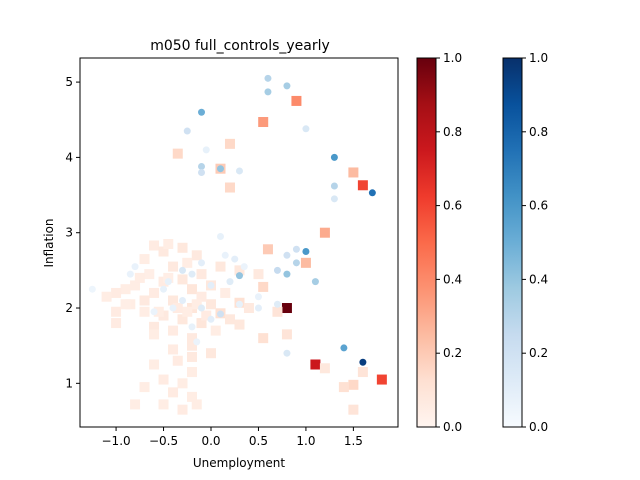 Image resolution: width=640 pixels, height=480 pixels. Describe the element at coordinates (538, 58) in the screenshot. I see `colorbar-blues-label-5: 1.0` at that location.